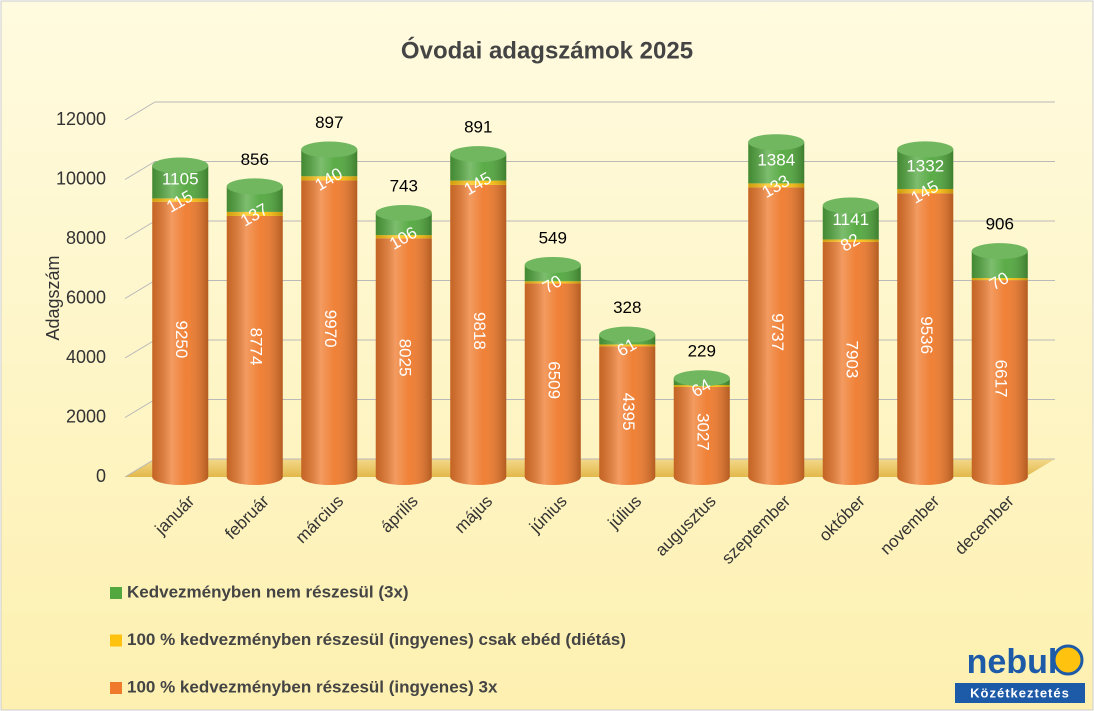  What do you see at coordinates (702, 351) in the screenshot?
I see `data-label: 229` at bounding box center [702, 351].